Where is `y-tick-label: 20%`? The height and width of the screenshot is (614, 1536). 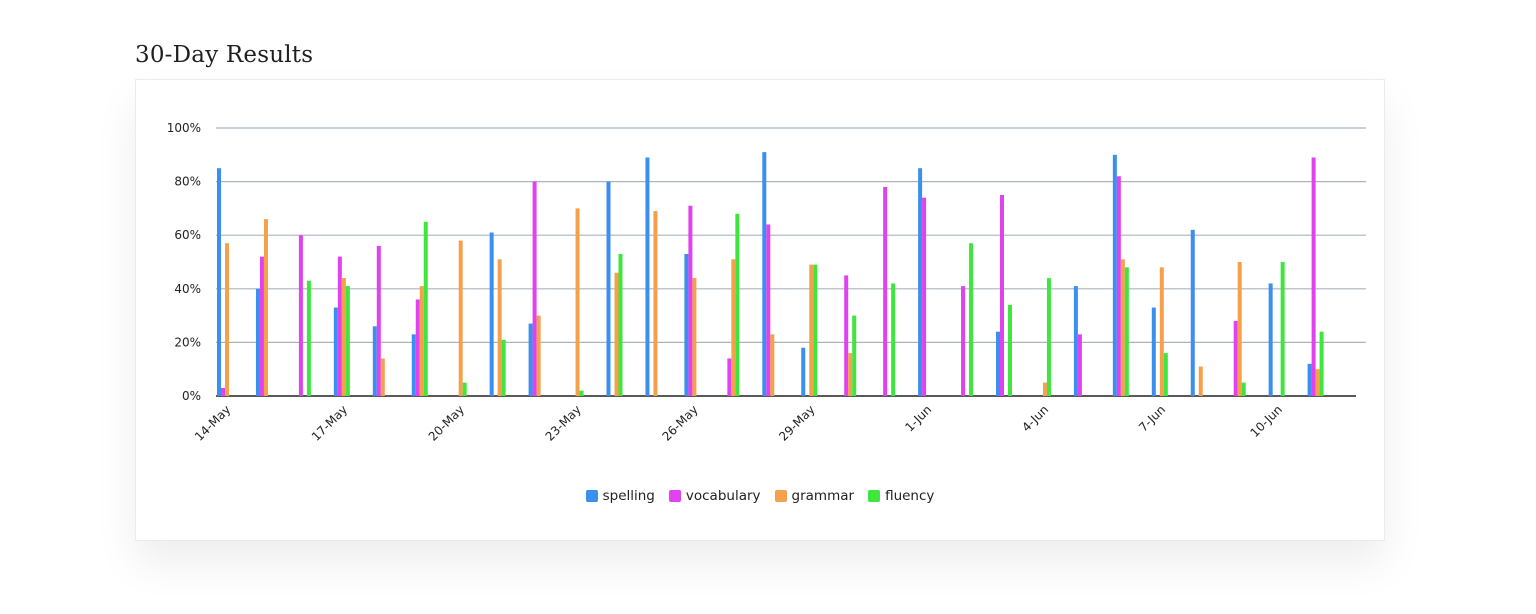 y-tick-label: 20% is located at coordinates (187, 342).